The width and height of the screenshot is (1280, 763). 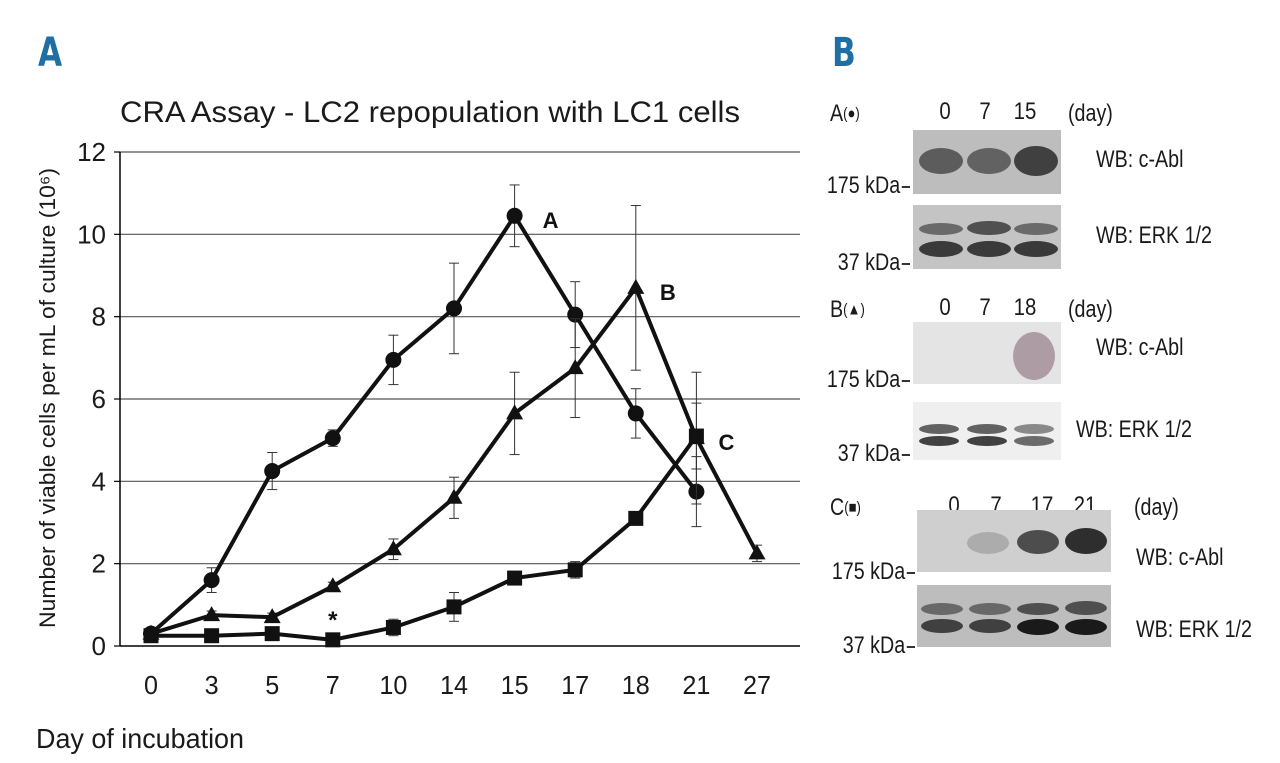 What do you see at coordinates (870, 646) in the screenshot?
I see `blot-c-erk-kda: 37 kDa` at bounding box center [870, 646].